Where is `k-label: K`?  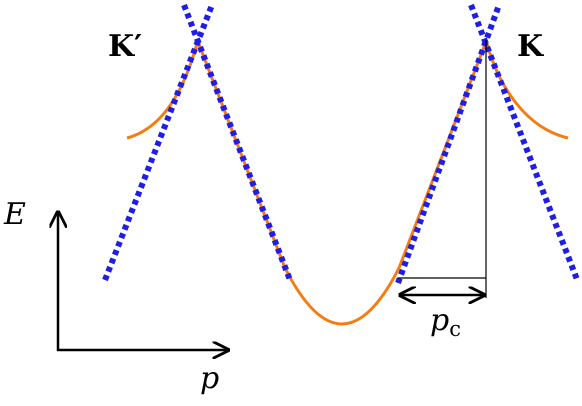 k-label: K is located at coordinates (530, 46).